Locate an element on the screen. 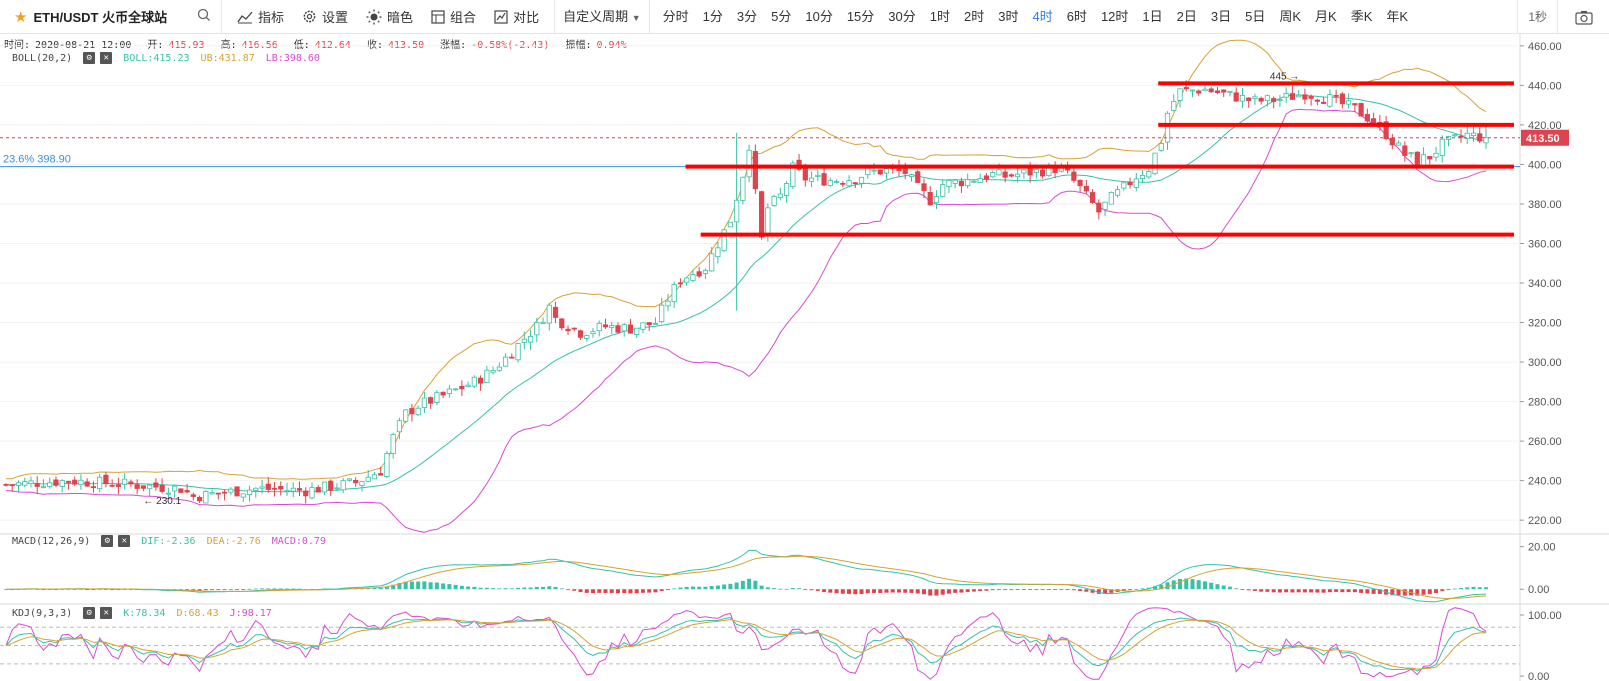 The width and height of the screenshot is (1609, 681). period-tab: 5日 is located at coordinates (1255, 16).